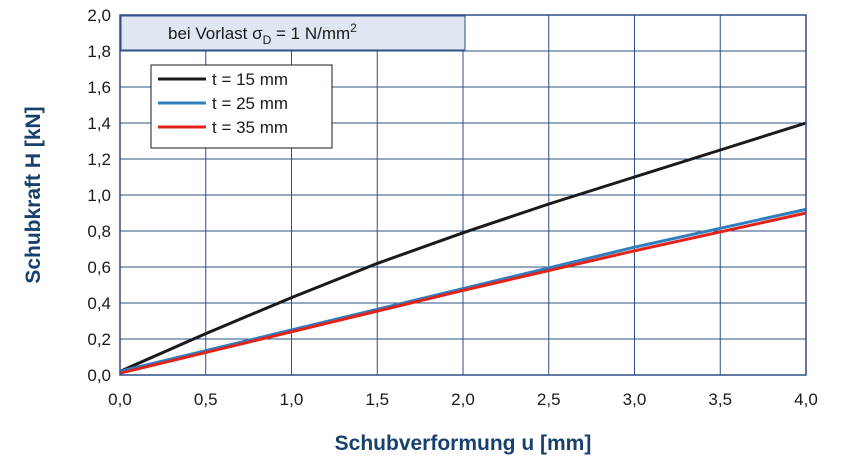 The width and height of the screenshot is (860, 461). Describe the element at coordinates (310, 33) in the screenshot. I see `annotation-suffix: = 1 N/mm` at that location.